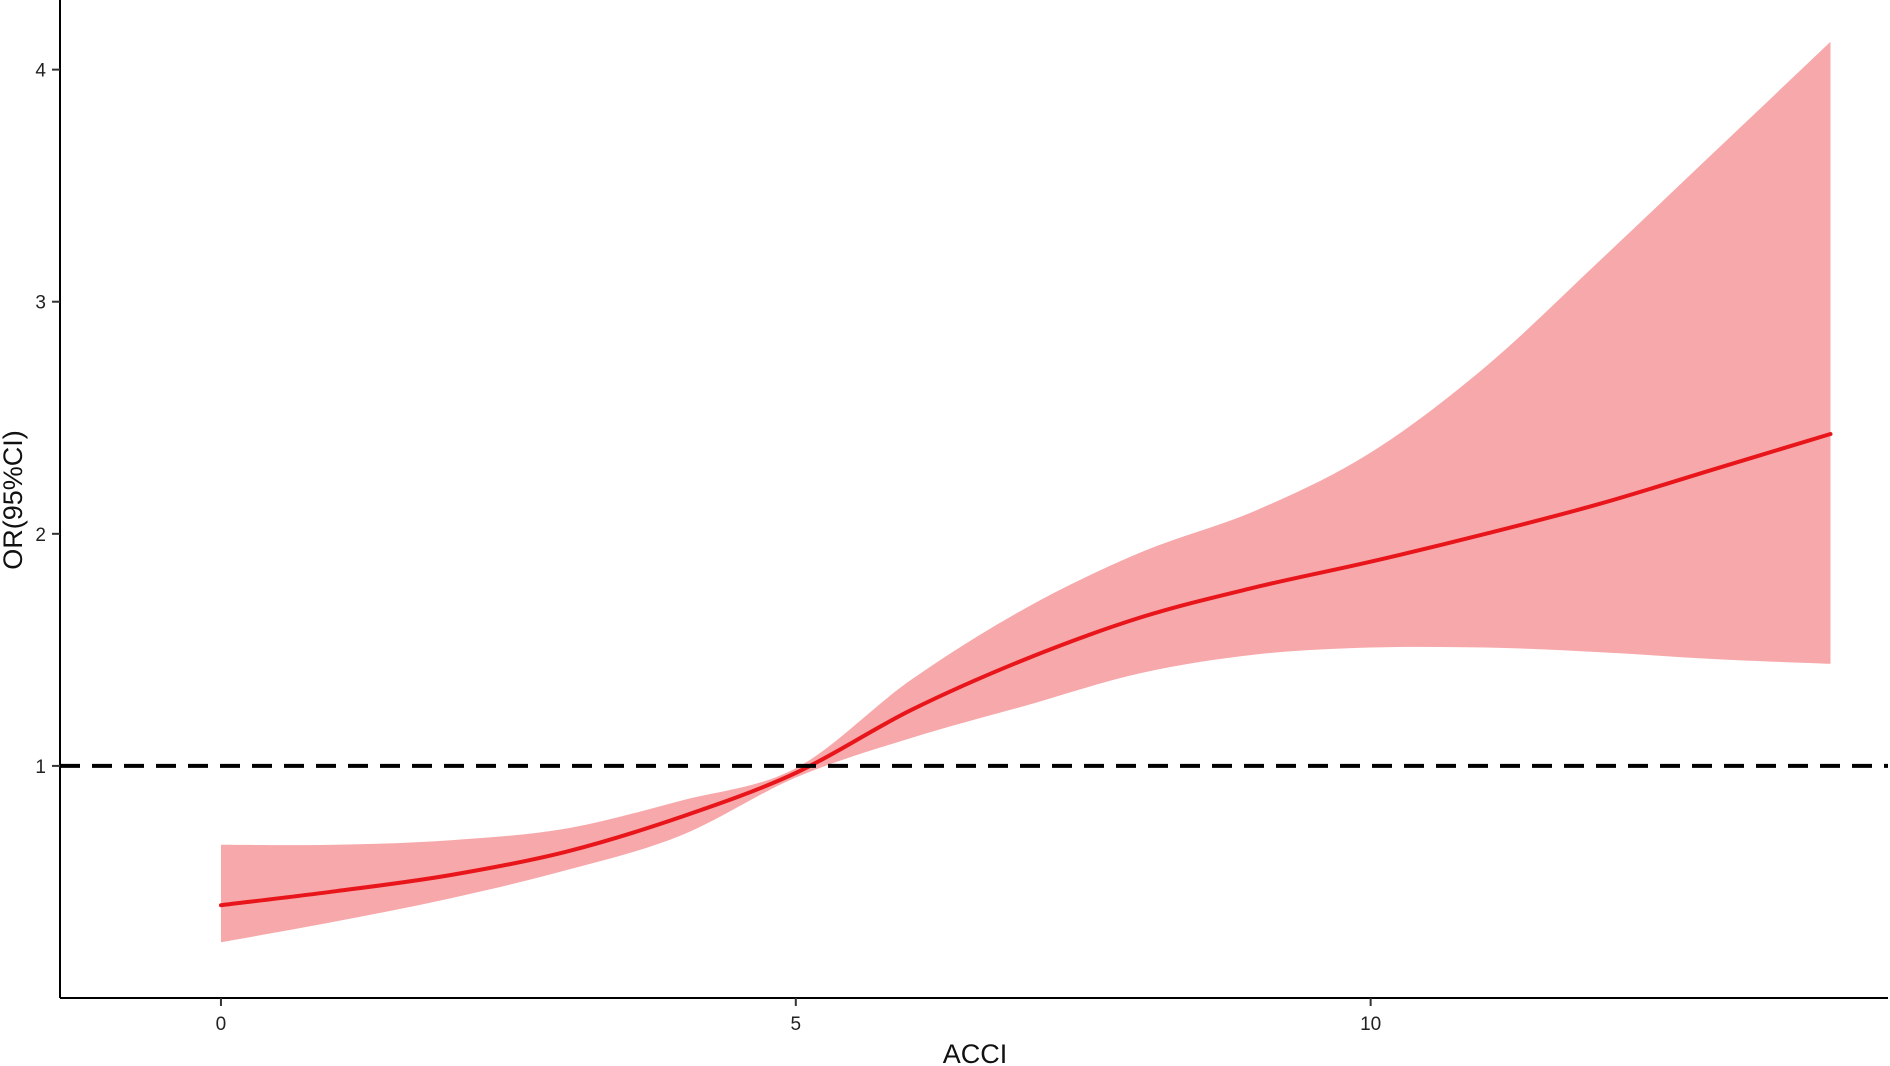  What do you see at coordinates (40, 767) in the screenshot?
I see `y-tick-label: 1` at bounding box center [40, 767].